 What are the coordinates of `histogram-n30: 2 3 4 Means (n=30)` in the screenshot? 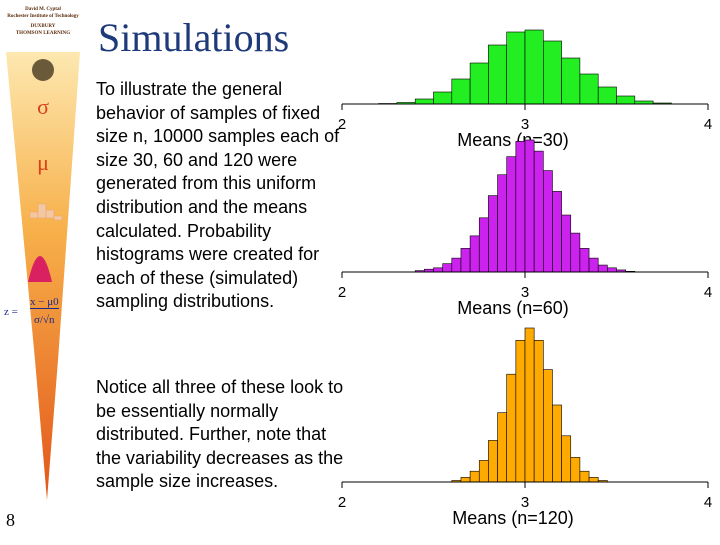 It's located at (525, 89).